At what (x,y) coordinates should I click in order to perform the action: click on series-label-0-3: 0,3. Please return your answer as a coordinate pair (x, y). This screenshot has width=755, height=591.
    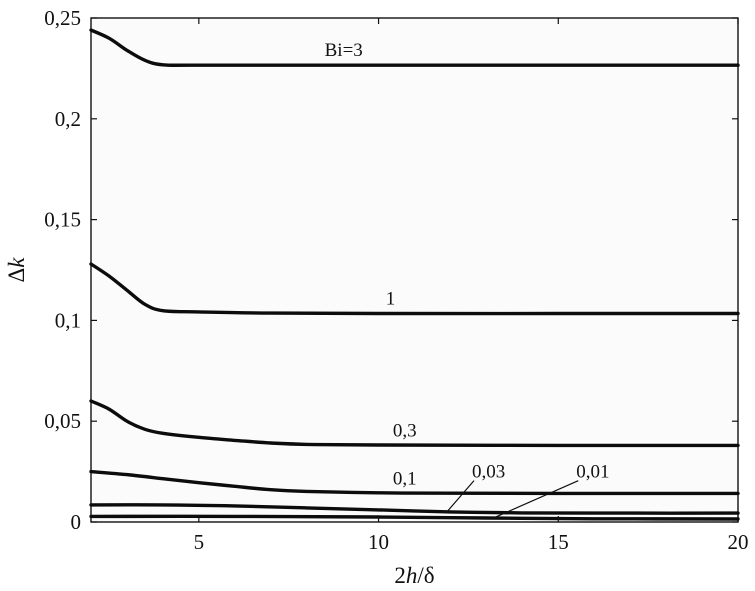
    Looking at the image, I should click on (405, 430).